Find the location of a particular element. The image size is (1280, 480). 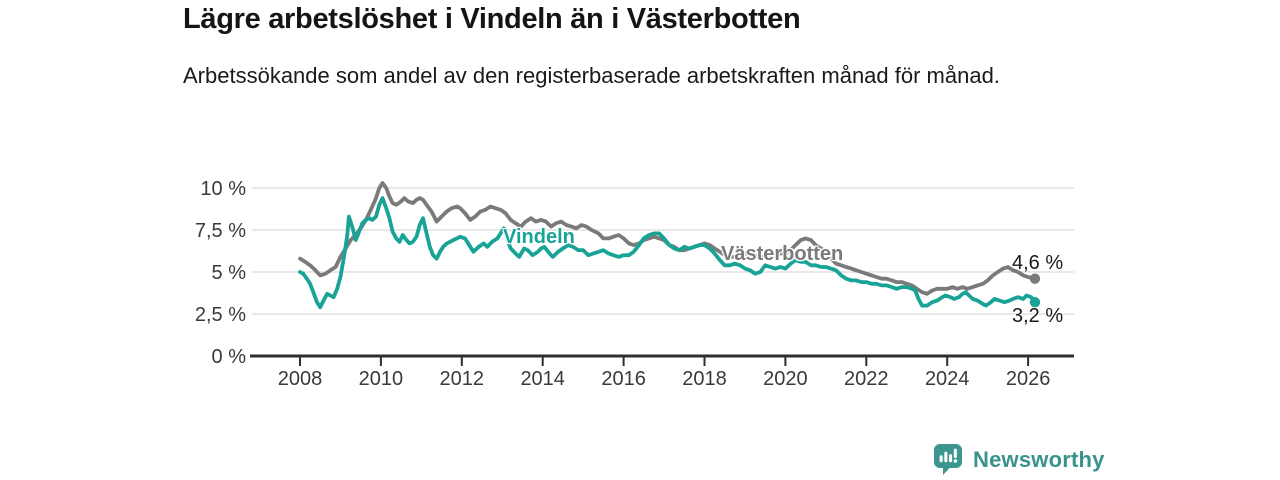

x-axis-label: 2018 is located at coordinates (704, 379).